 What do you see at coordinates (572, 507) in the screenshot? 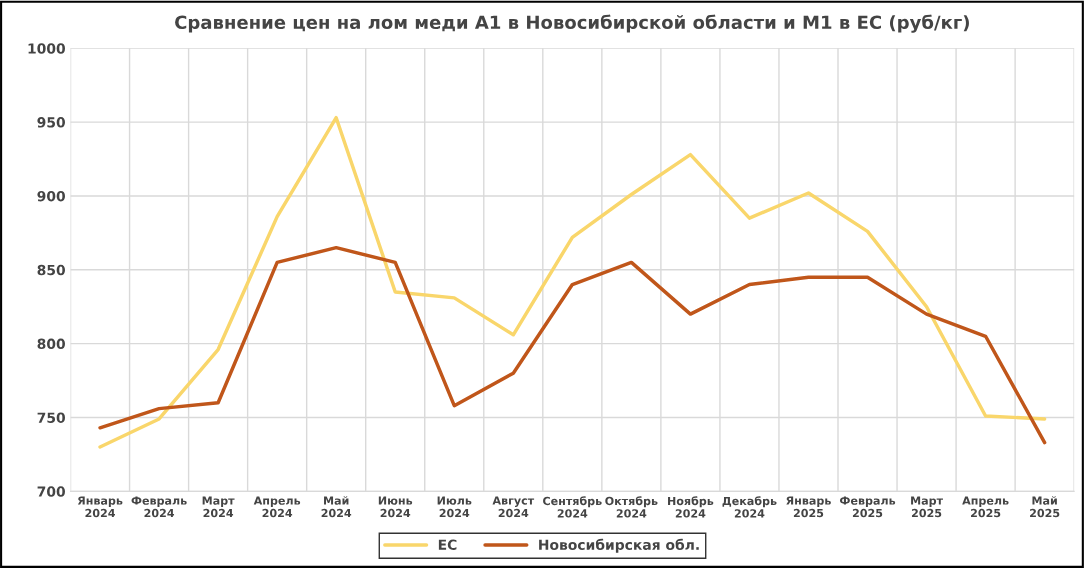
I see `x-tick-label: Сентябрь 2024` at bounding box center [572, 507].